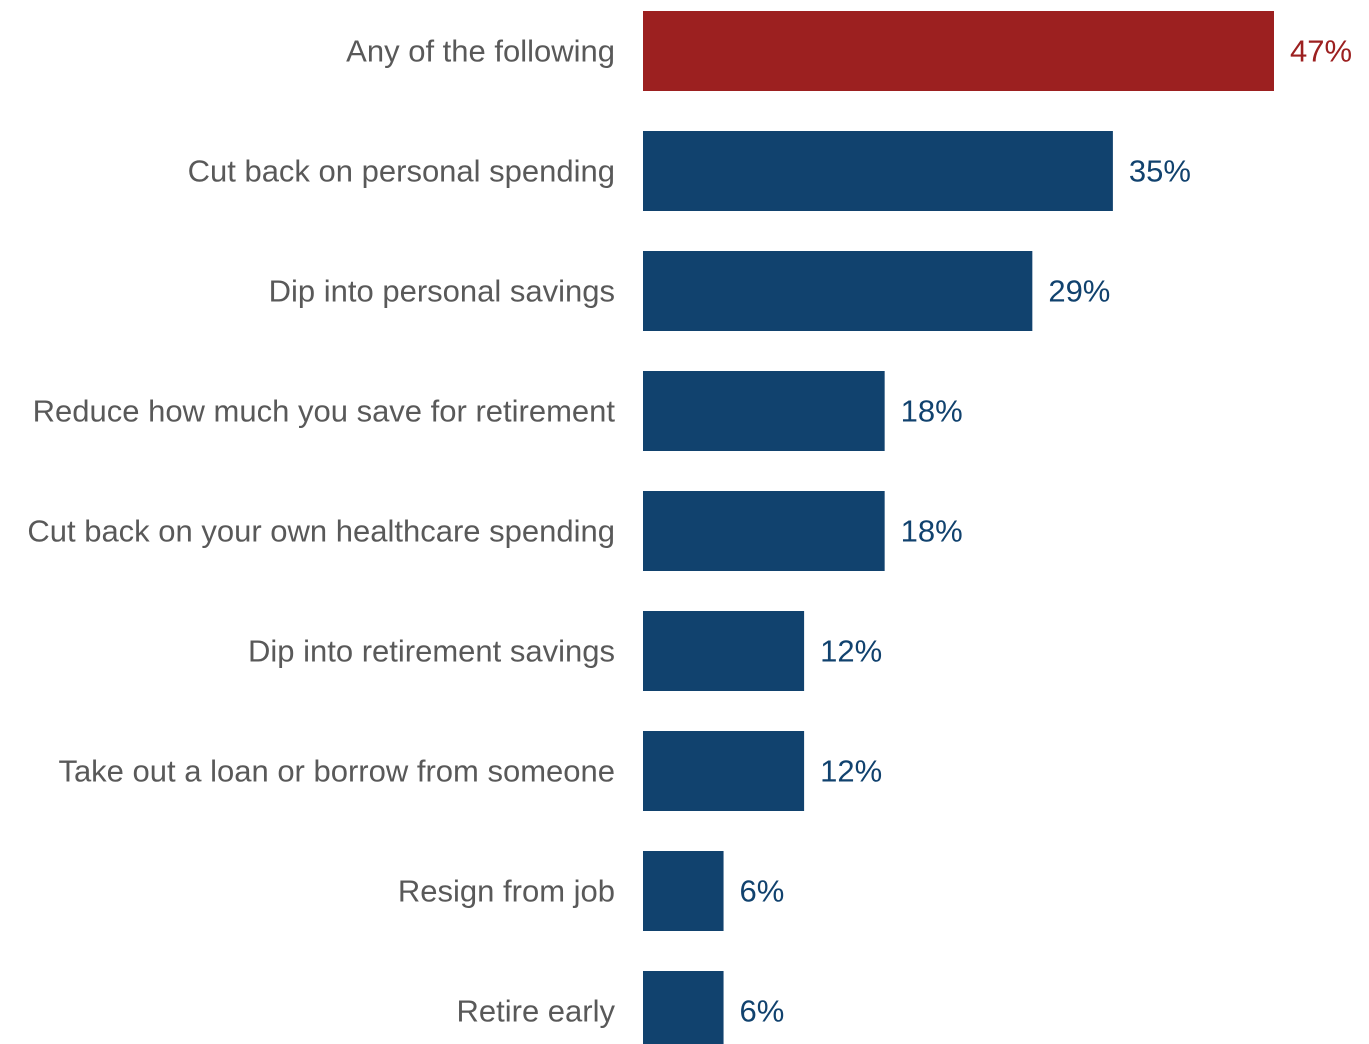  What do you see at coordinates (431, 651) in the screenshot?
I see `category-label: Dip into retirement savings` at bounding box center [431, 651].